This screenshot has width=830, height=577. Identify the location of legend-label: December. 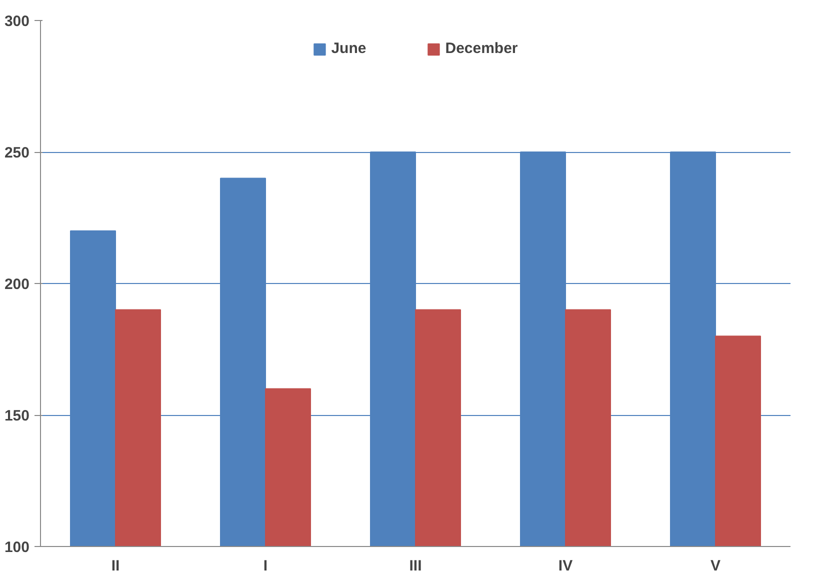
(481, 48).